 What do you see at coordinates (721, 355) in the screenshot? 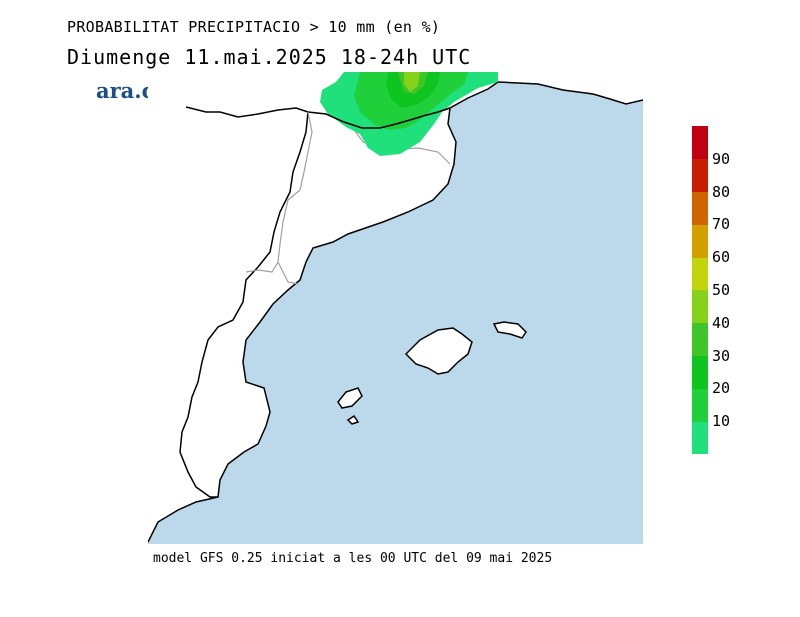
I see `legend-label: 30` at bounding box center [721, 355].